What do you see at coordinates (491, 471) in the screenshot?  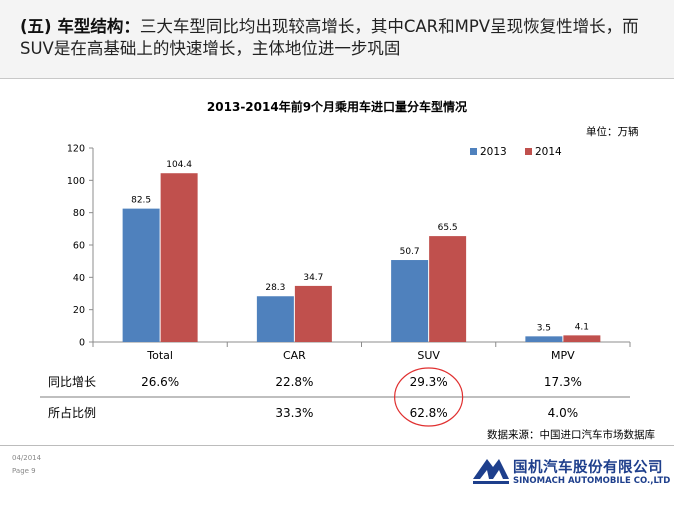 I see `company-logo-icon` at bounding box center [491, 471].